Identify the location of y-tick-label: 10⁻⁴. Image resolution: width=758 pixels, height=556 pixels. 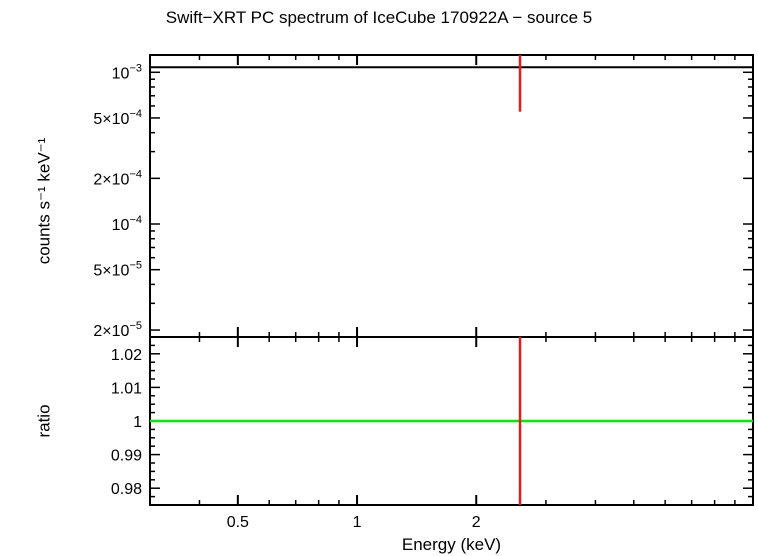
(127, 224).